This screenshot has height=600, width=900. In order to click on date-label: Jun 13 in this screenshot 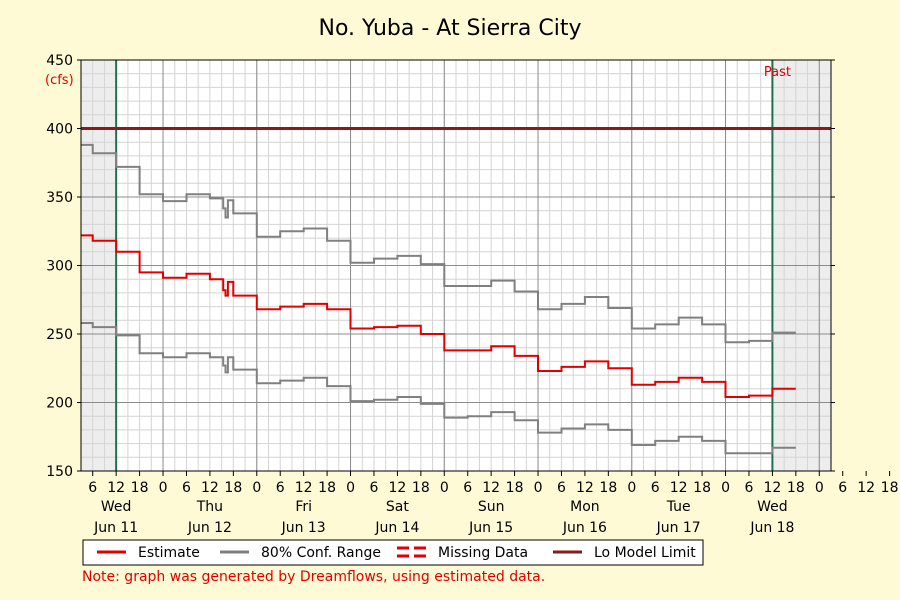, I will do `click(303, 528)`.